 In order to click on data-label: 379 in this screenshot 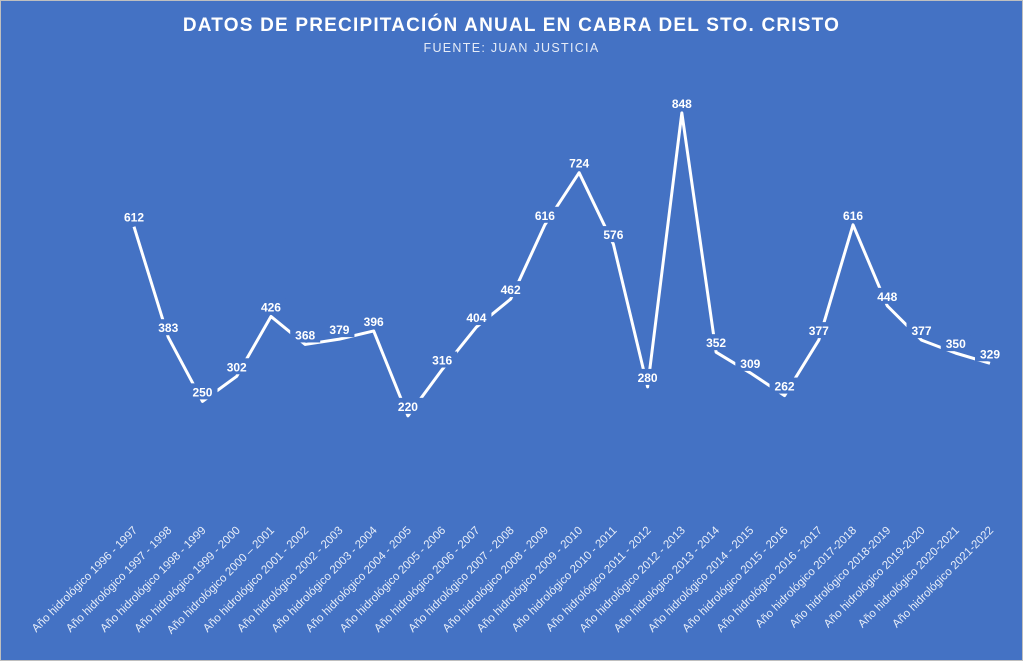, I will do `click(339, 330)`.